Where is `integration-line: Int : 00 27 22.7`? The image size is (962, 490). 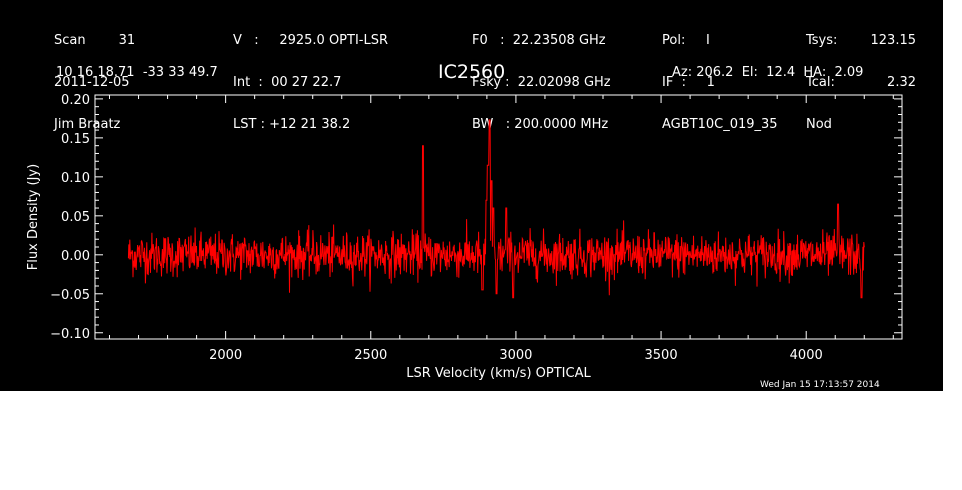 integration-line: Int : 00 27 22.7 is located at coordinates (287, 82).